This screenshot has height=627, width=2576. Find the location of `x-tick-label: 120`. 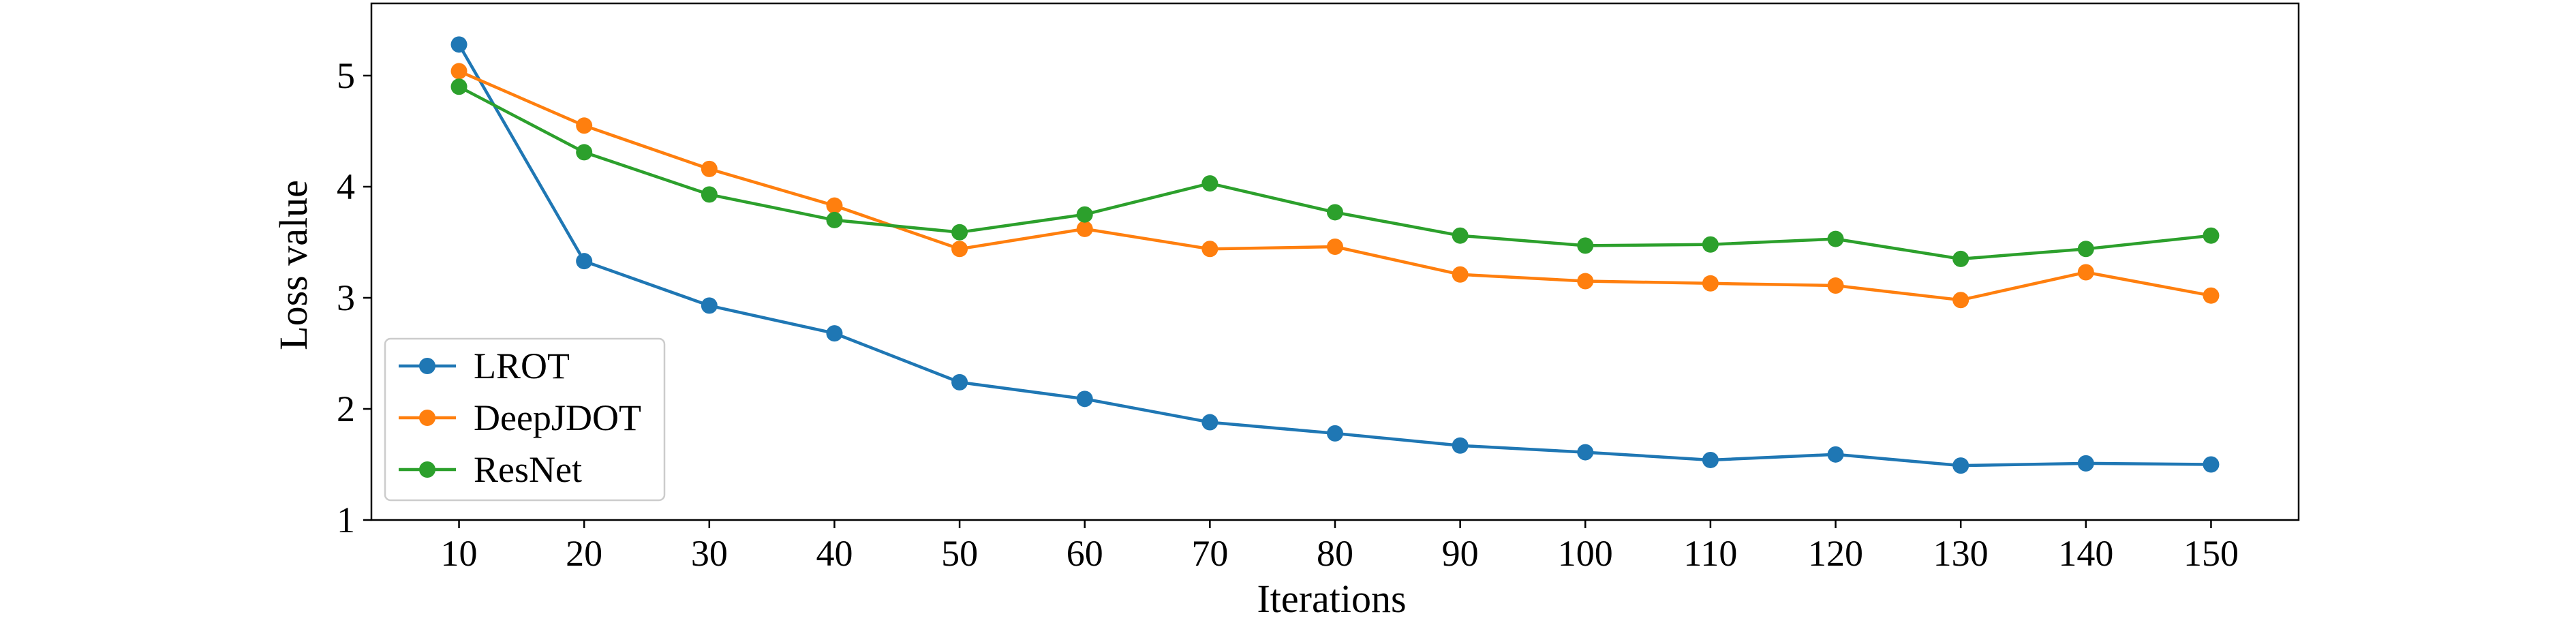

x-tick-label: 120 is located at coordinates (1835, 553).